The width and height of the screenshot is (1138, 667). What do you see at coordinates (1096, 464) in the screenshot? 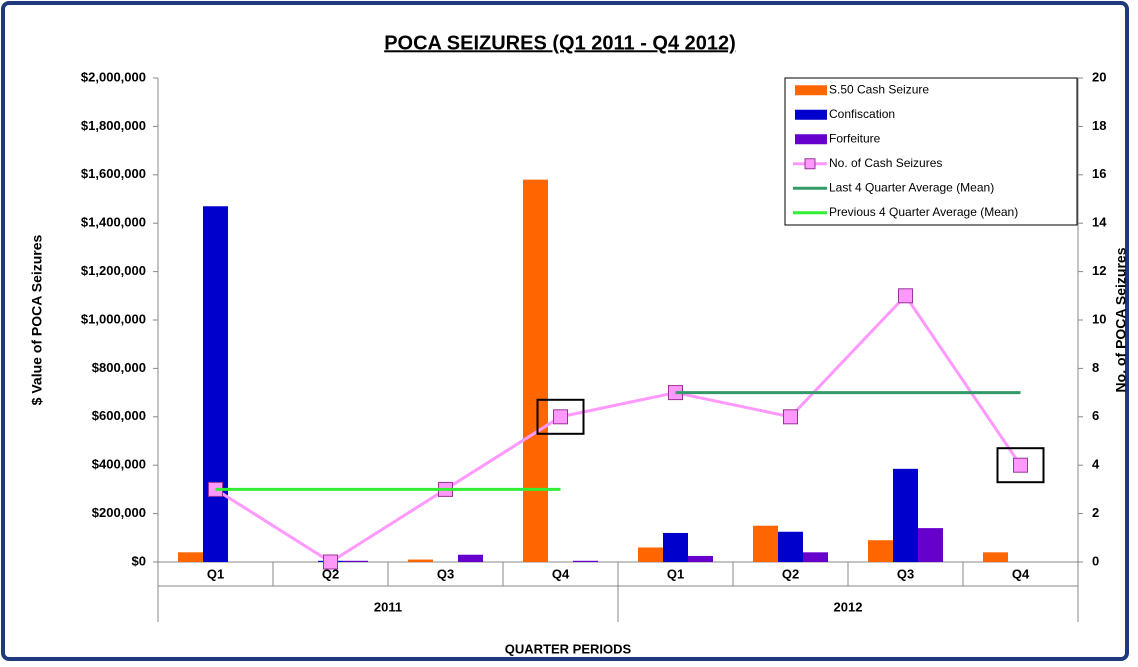
I see `y2-tick-label: 4` at bounding box center [1096, 464].